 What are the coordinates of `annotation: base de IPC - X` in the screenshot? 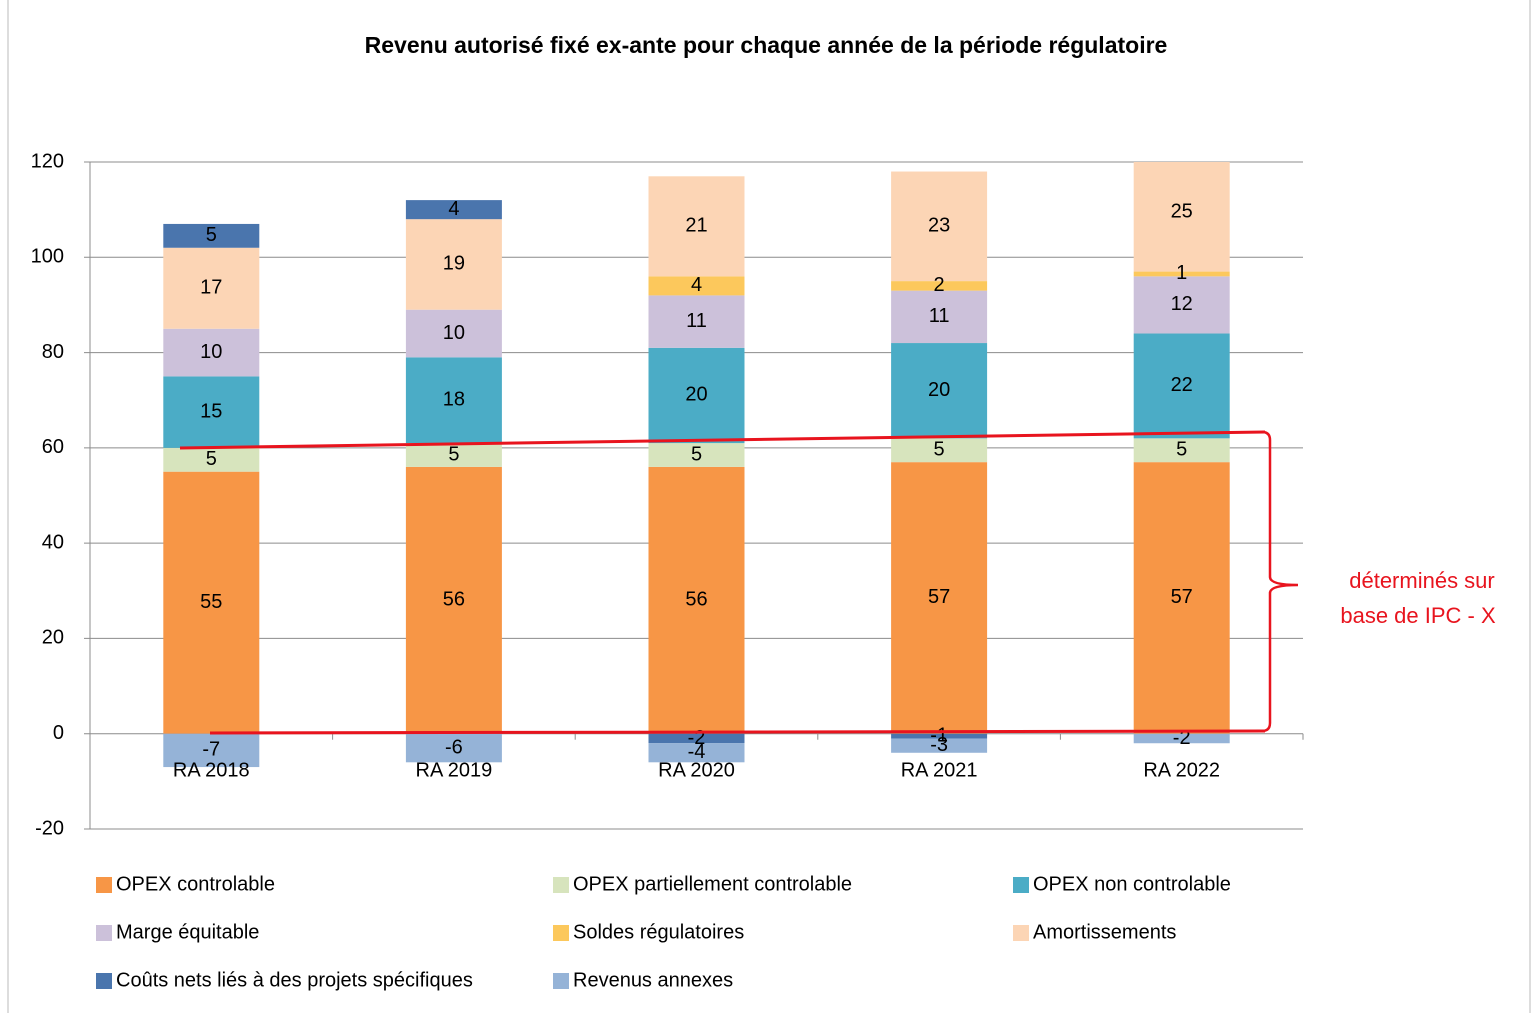 It's located at (1418, 615).